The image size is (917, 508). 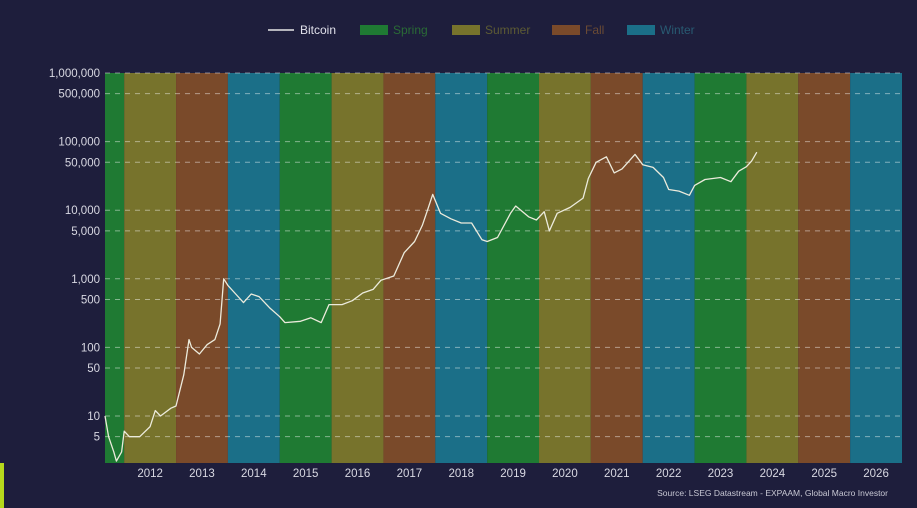 I want to click on legend-label-summer: Summer, so click(x=507, y=30).